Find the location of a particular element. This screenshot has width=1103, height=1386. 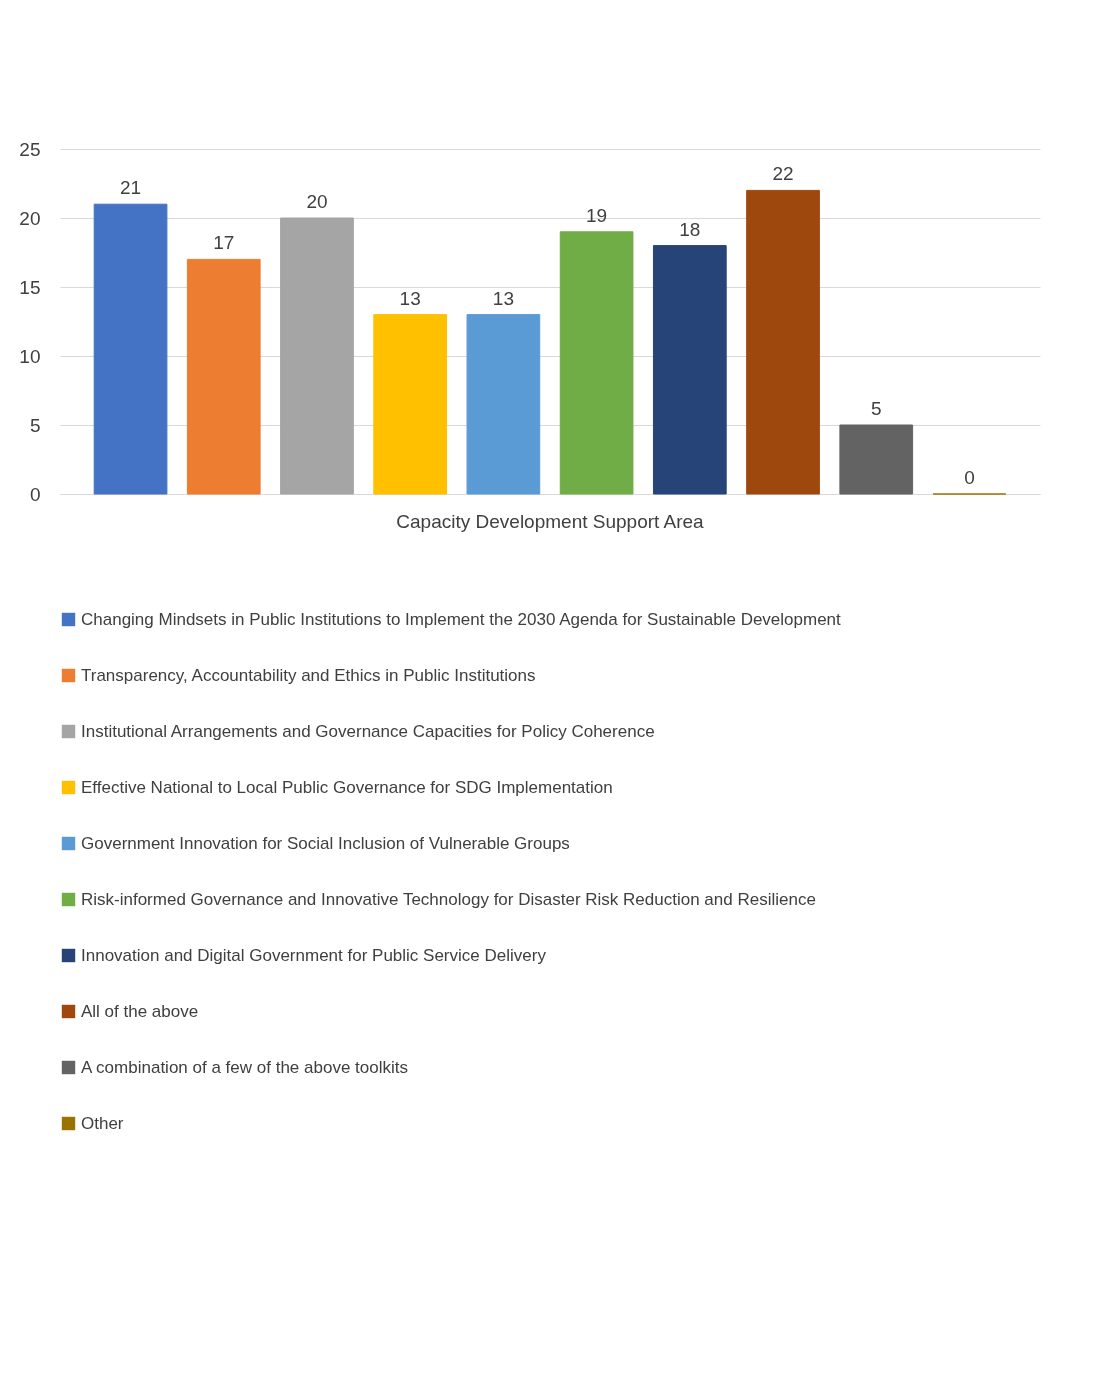

y-tick-label: 20 is located at coordinates (30, 218).